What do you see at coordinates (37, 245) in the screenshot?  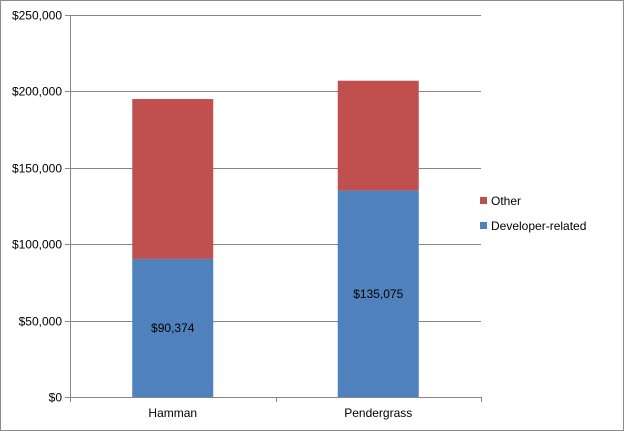 I see `y-tick-label: $100,000` at bounding box center [37, 245].